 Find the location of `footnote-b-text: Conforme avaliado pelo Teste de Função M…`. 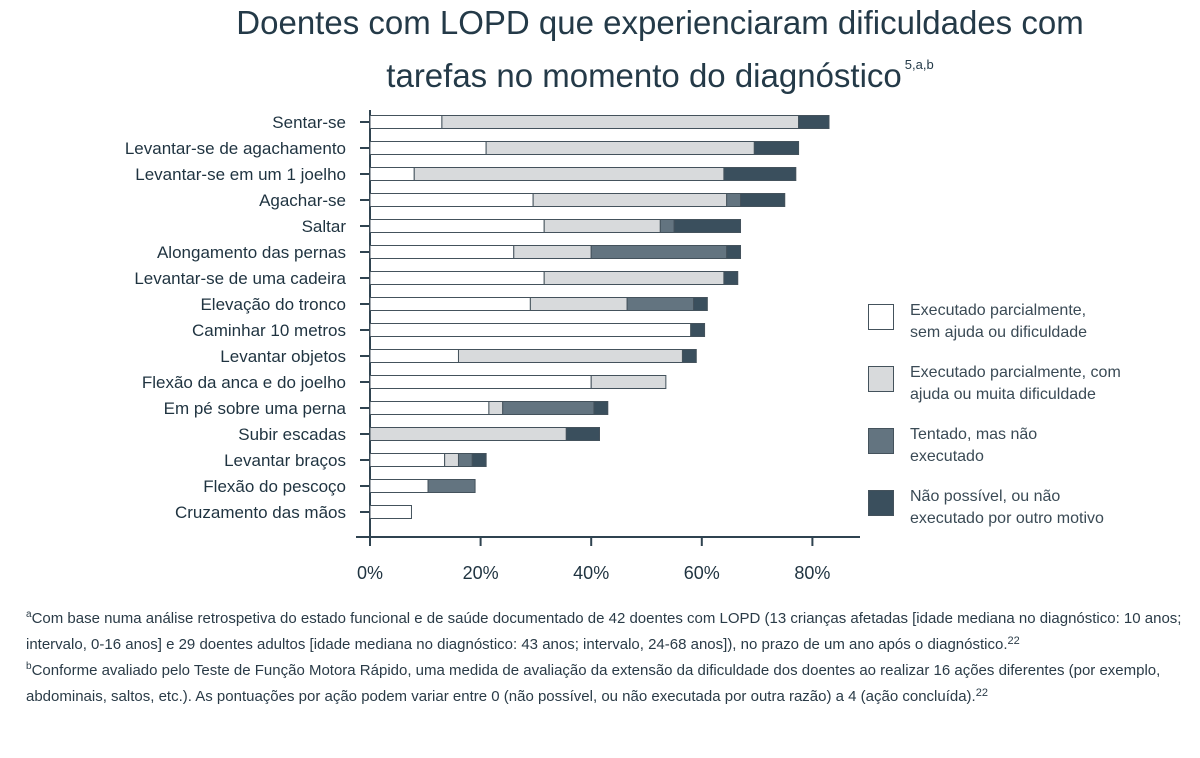

footnote-b-text: Conforme avaliado pelo Teste de Função M… is located at coordinates (593, 683).